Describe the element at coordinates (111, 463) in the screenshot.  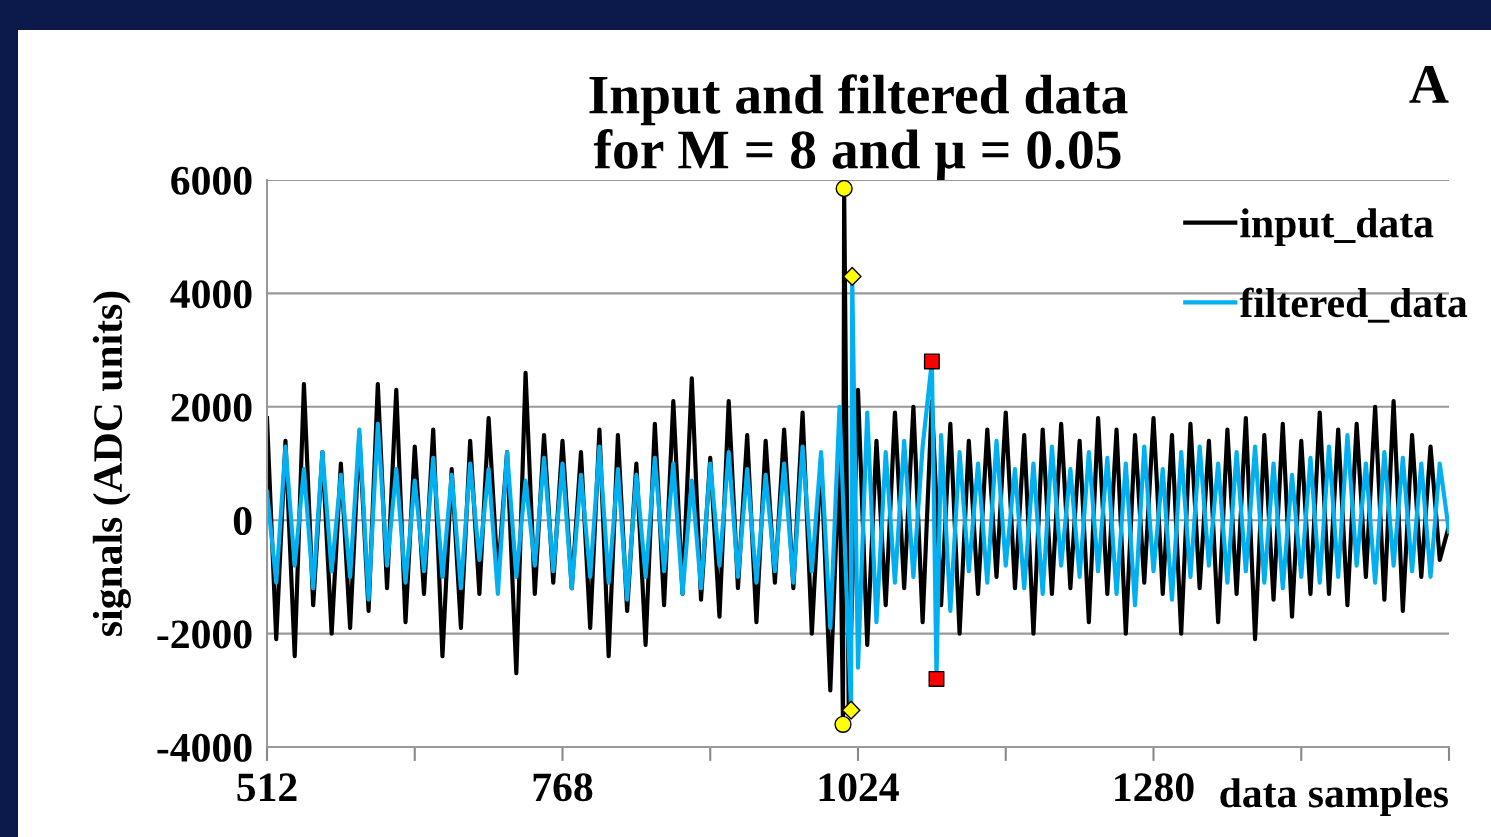
I see `y-axis-title: signals (ADC units)` at that location.